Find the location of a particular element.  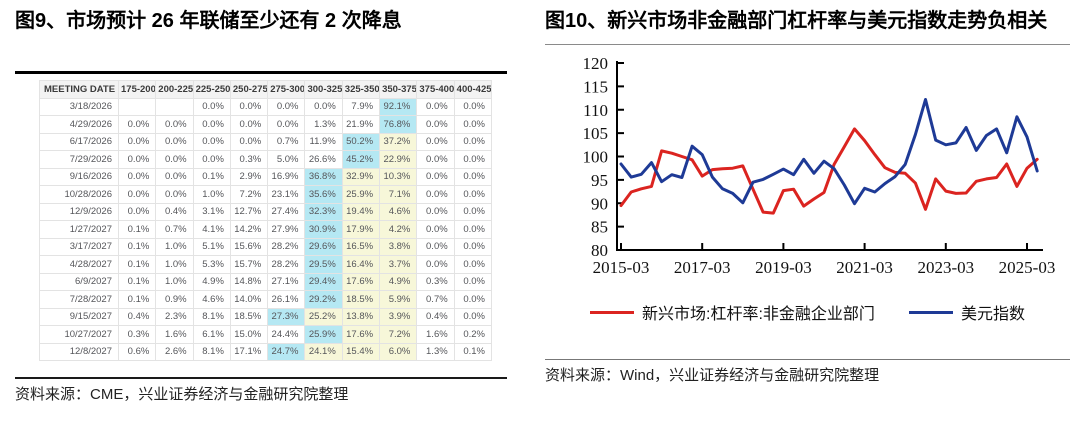

probability-cell: 8.1% is located at coordinates (211, 351).